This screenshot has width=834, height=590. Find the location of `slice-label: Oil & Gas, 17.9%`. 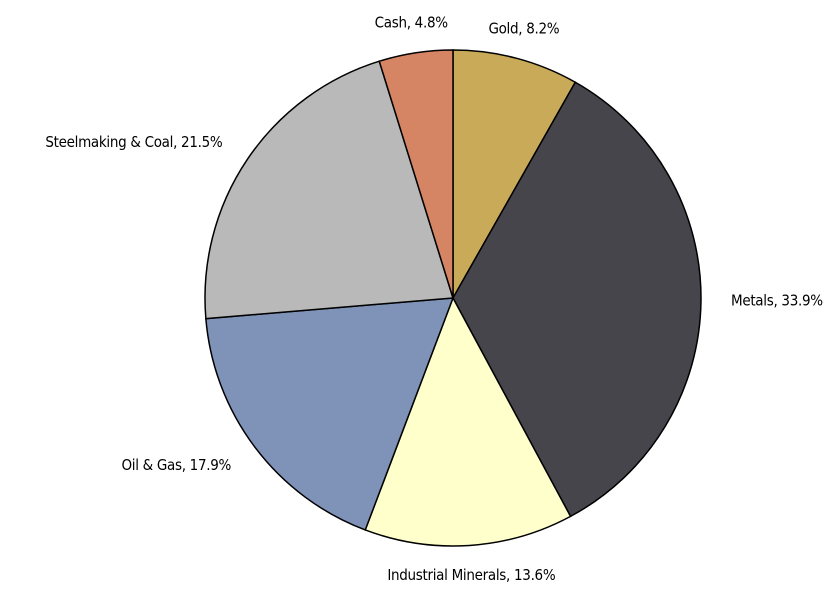

slice-label: Oil & Gas, 17.9% is located at coordinates (176, 465).